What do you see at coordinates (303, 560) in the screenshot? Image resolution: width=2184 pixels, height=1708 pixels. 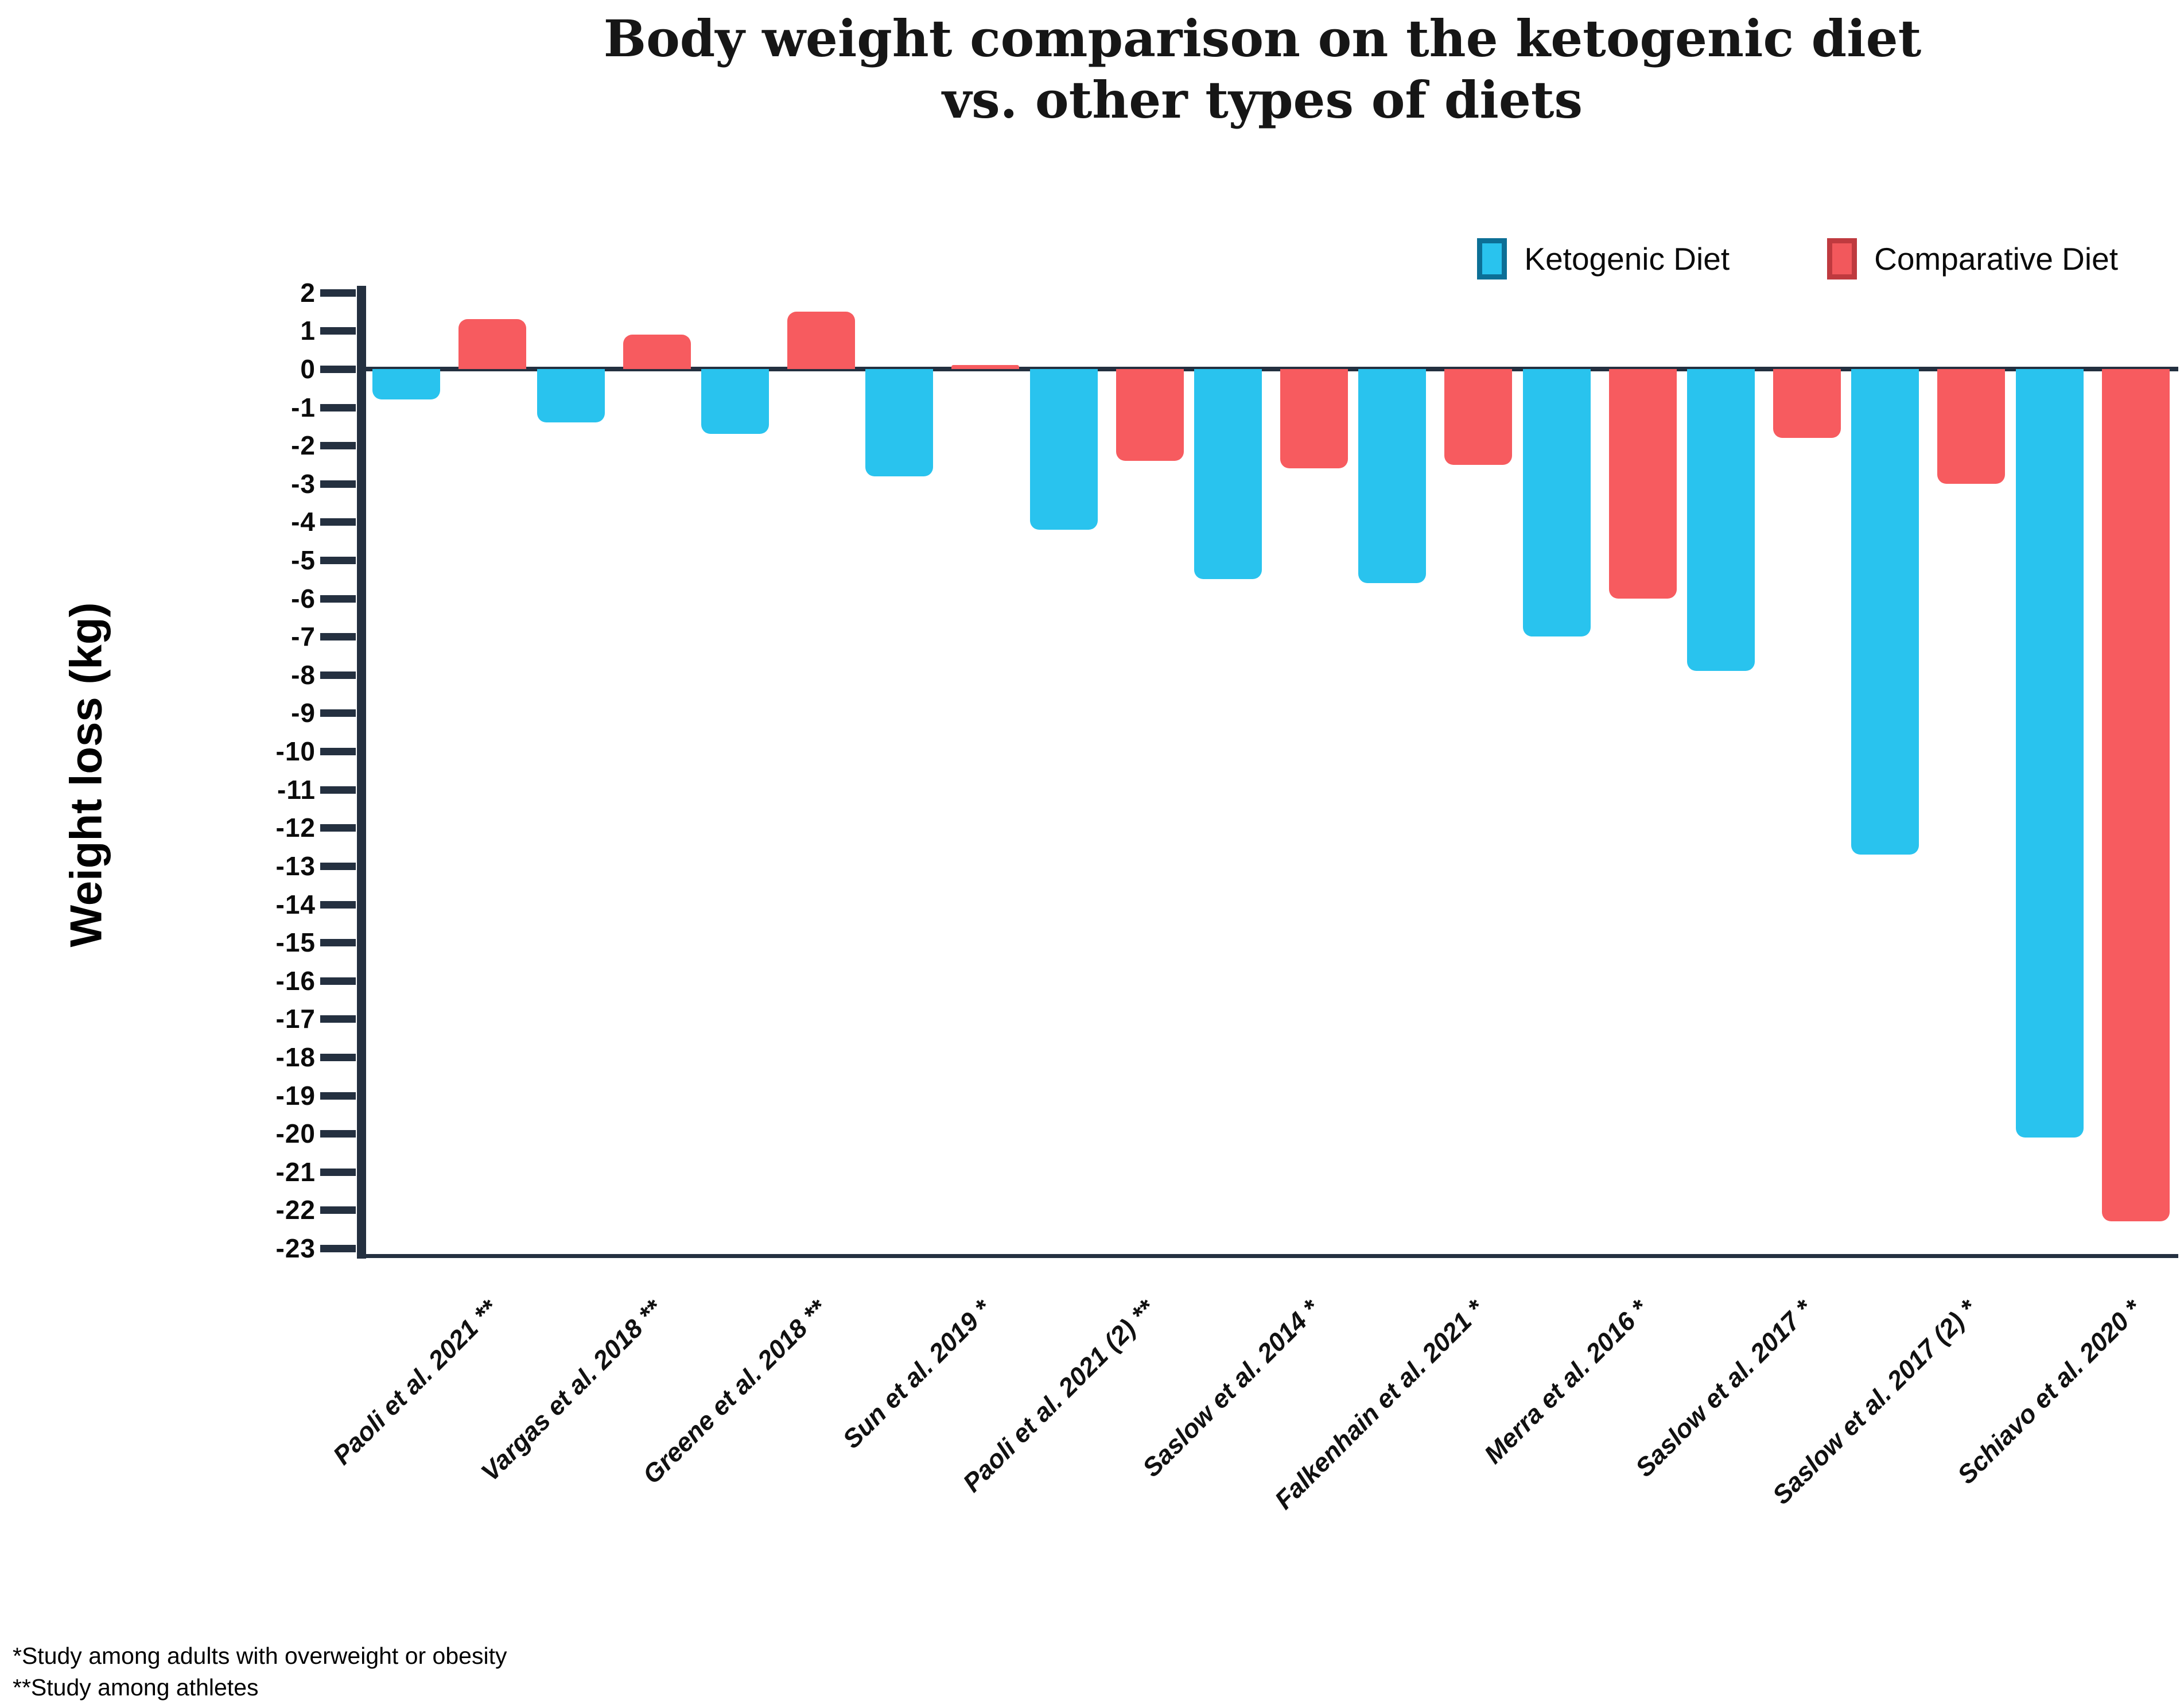 I see `y-tick-label: -5` at bounding box center [303, 560].